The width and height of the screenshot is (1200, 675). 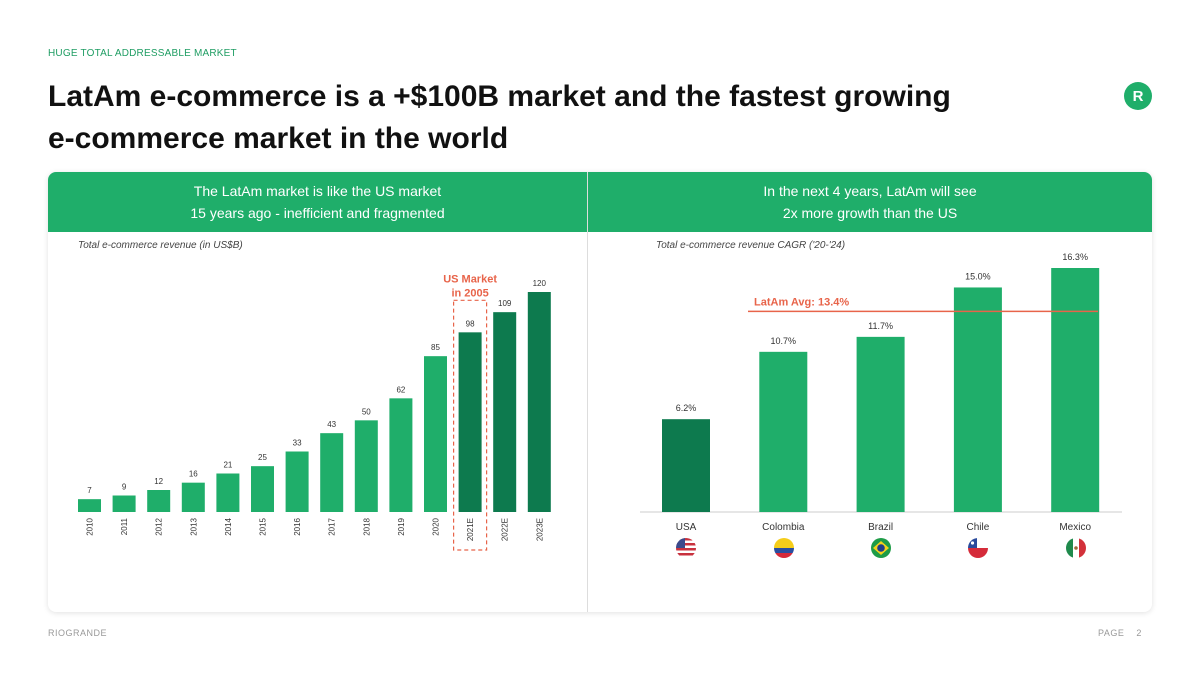 I want to click on left-header-line-1: The LatAm market is like the US market, so click(x=317, y=191).